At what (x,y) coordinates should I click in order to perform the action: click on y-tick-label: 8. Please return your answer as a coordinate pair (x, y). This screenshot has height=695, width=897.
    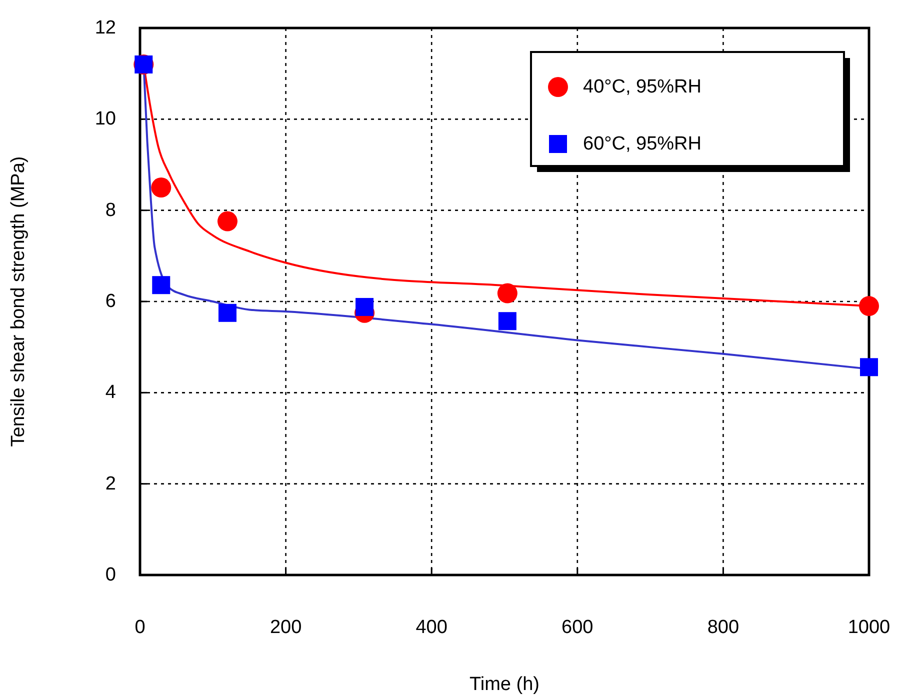
    Looking at the image, I should click on (110, 210).